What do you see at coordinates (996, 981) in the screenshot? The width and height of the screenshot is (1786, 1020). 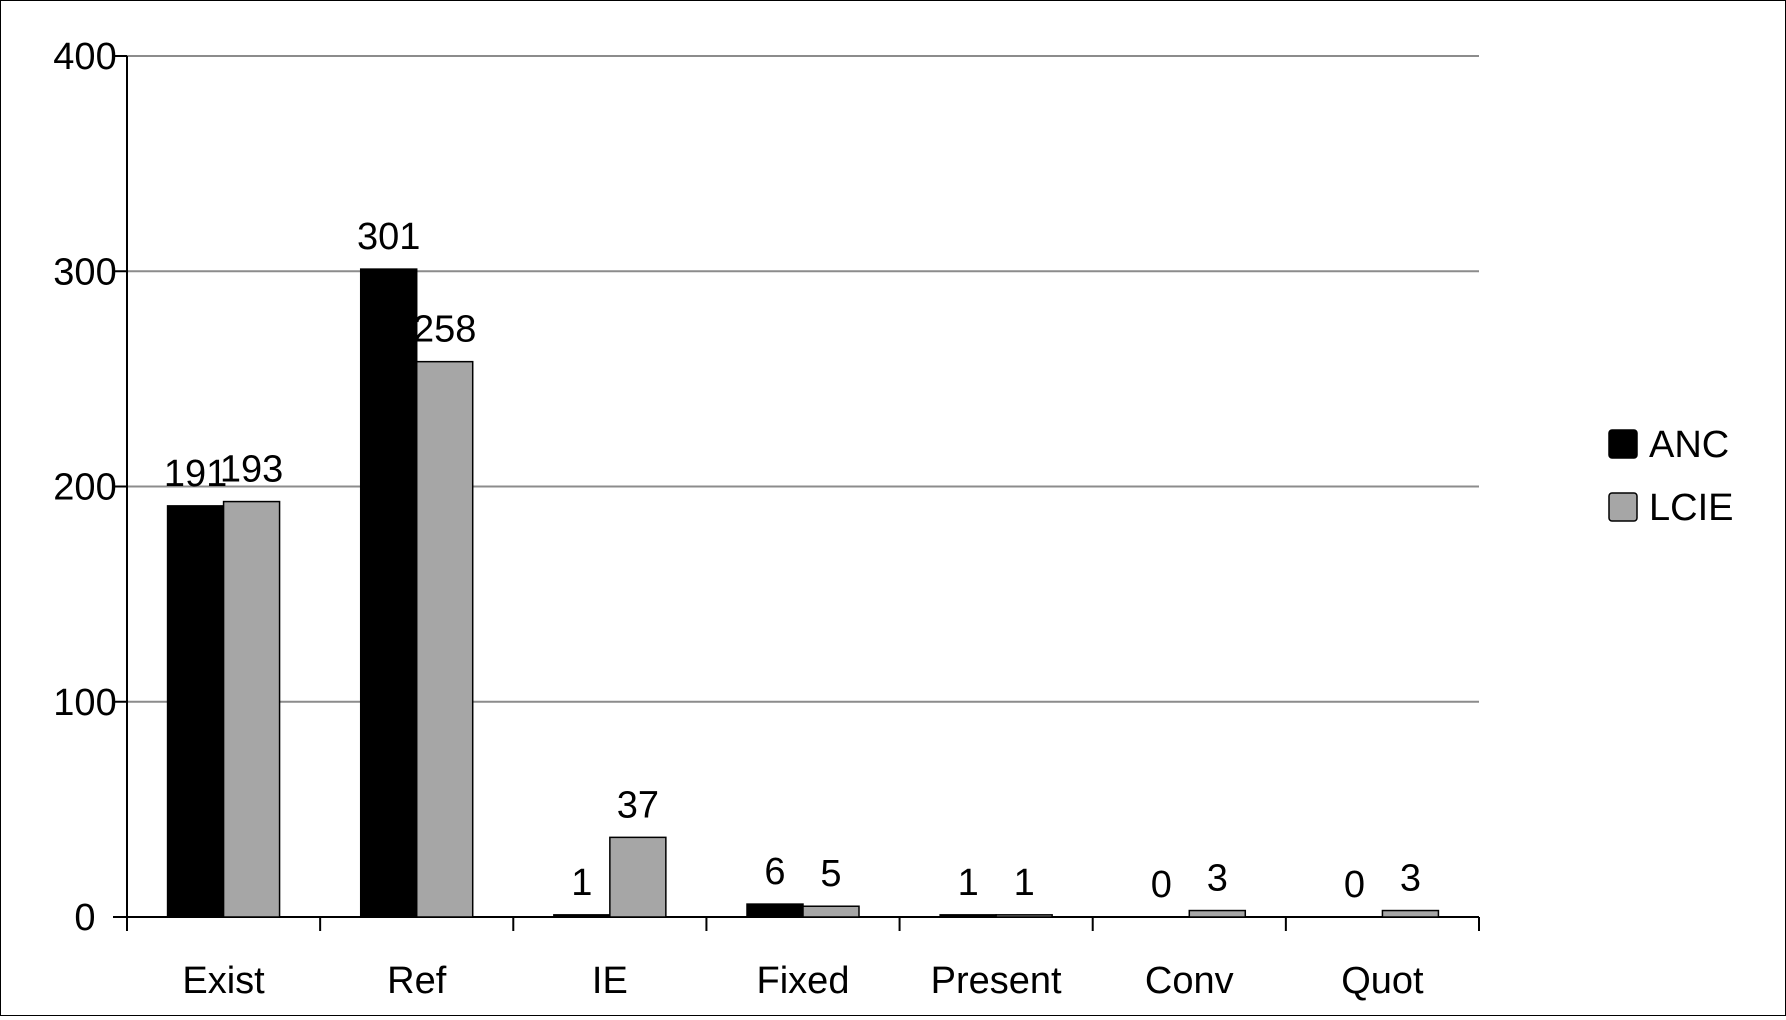 I see `x-tick-label-present: Present` at bounding box center [996, 981].